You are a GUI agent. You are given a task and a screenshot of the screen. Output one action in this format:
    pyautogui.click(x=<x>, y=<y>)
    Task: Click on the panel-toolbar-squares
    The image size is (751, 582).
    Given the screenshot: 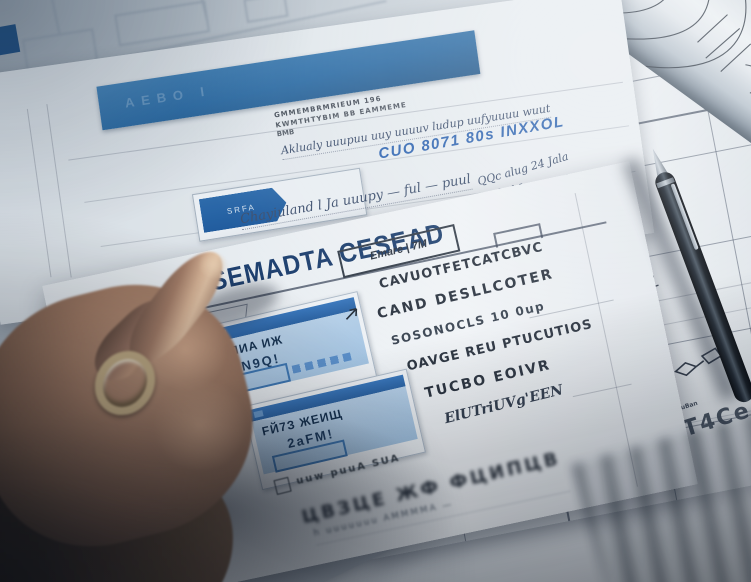 What is the action you would take?
    pyautogui.click(x=321, y=363)
    